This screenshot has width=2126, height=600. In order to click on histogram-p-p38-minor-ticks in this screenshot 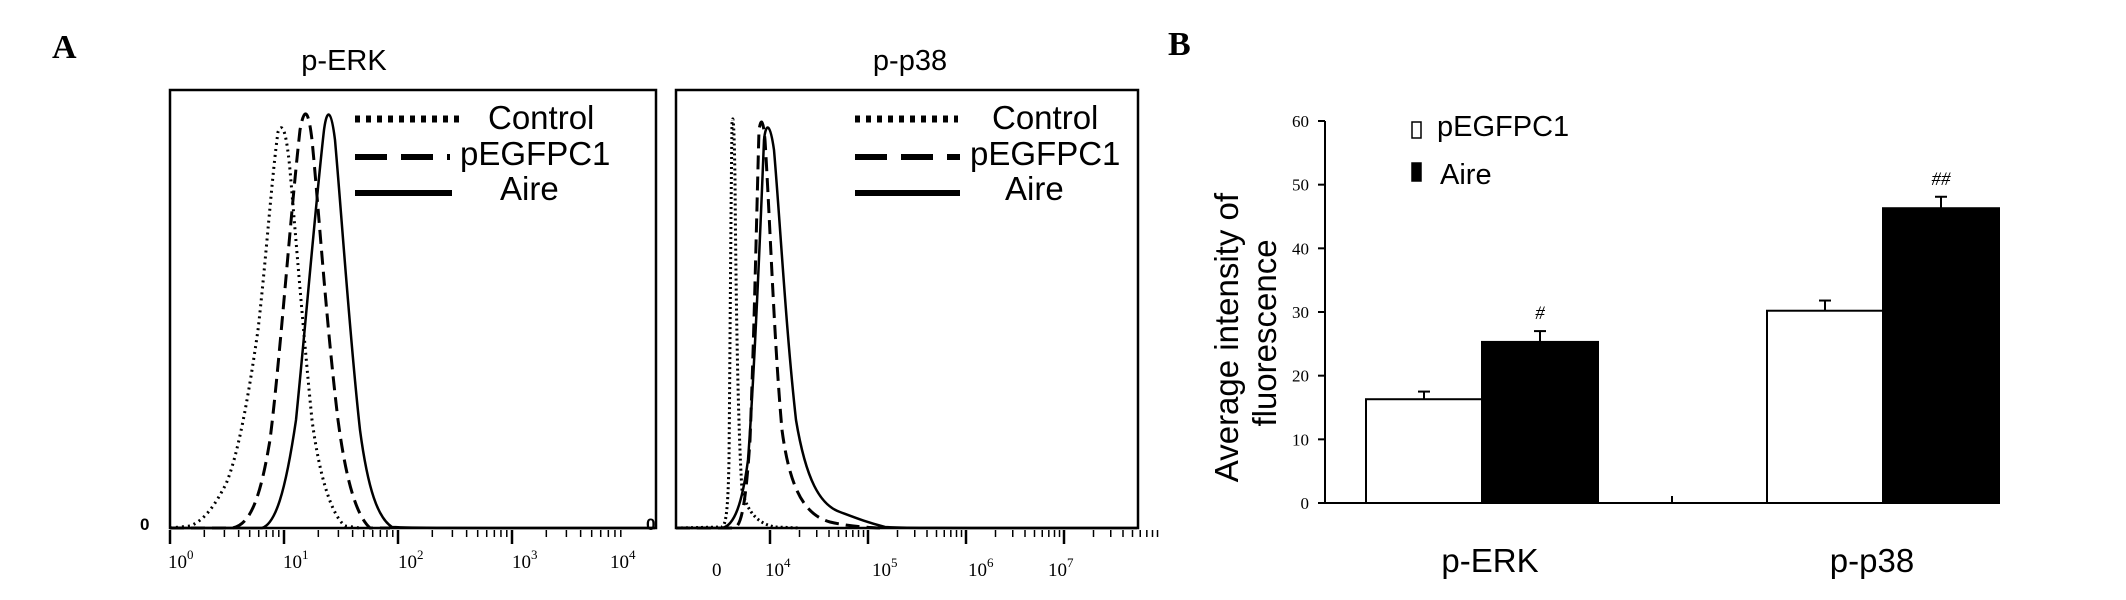, I will do `click(963, 537)`.